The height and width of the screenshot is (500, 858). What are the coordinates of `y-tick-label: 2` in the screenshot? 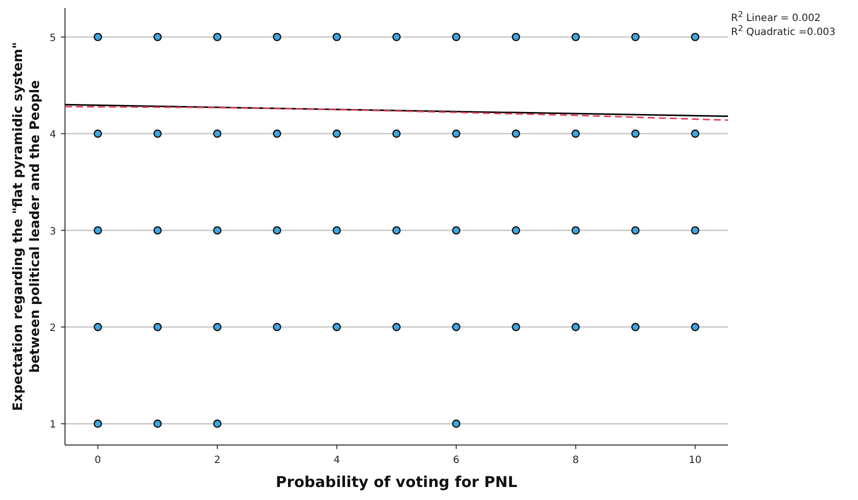 It's located at (53, 328).